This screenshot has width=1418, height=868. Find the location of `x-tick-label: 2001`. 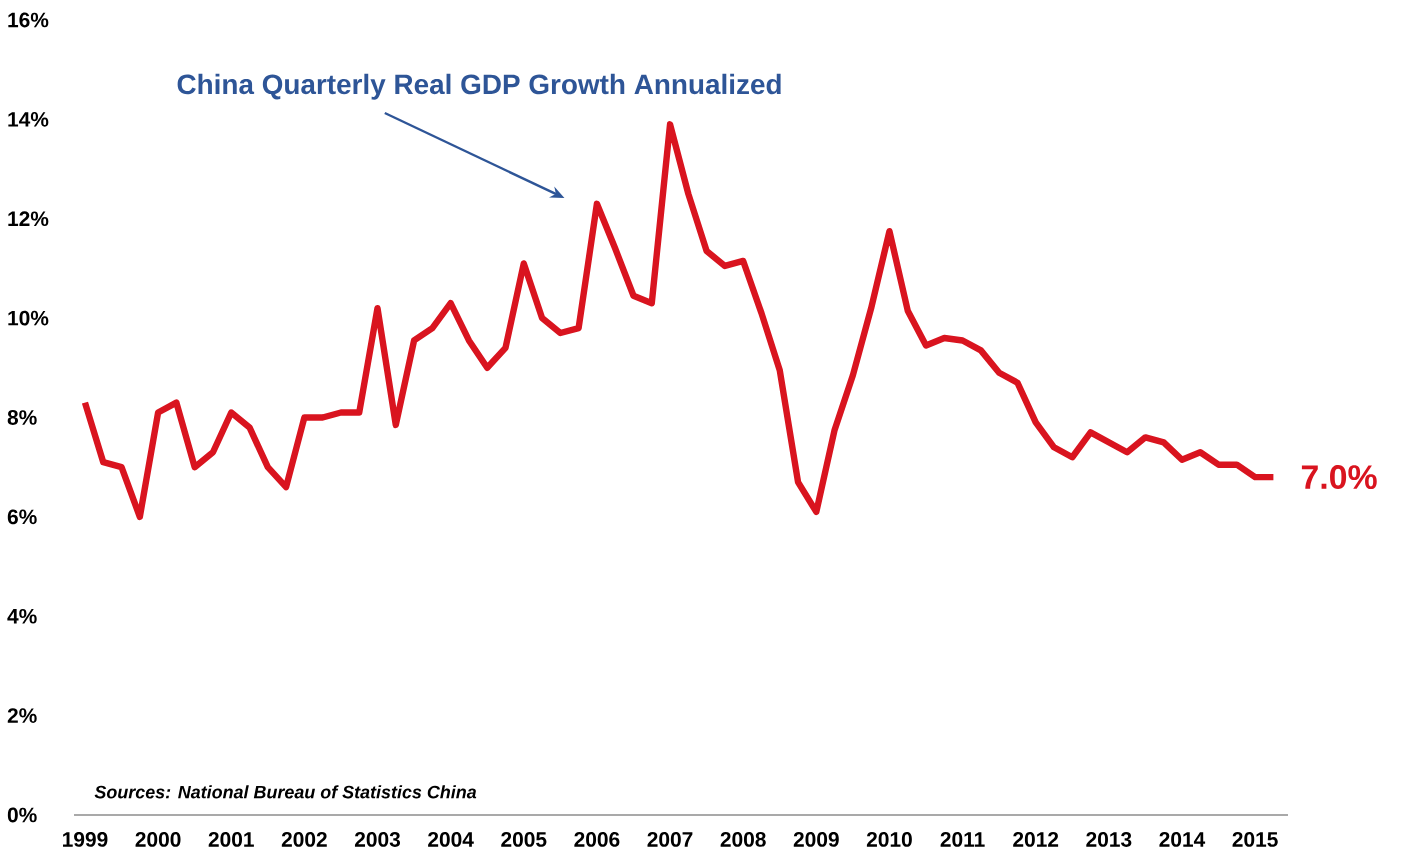

x-tick-label: 2001 is located at coordinates (231, 839).